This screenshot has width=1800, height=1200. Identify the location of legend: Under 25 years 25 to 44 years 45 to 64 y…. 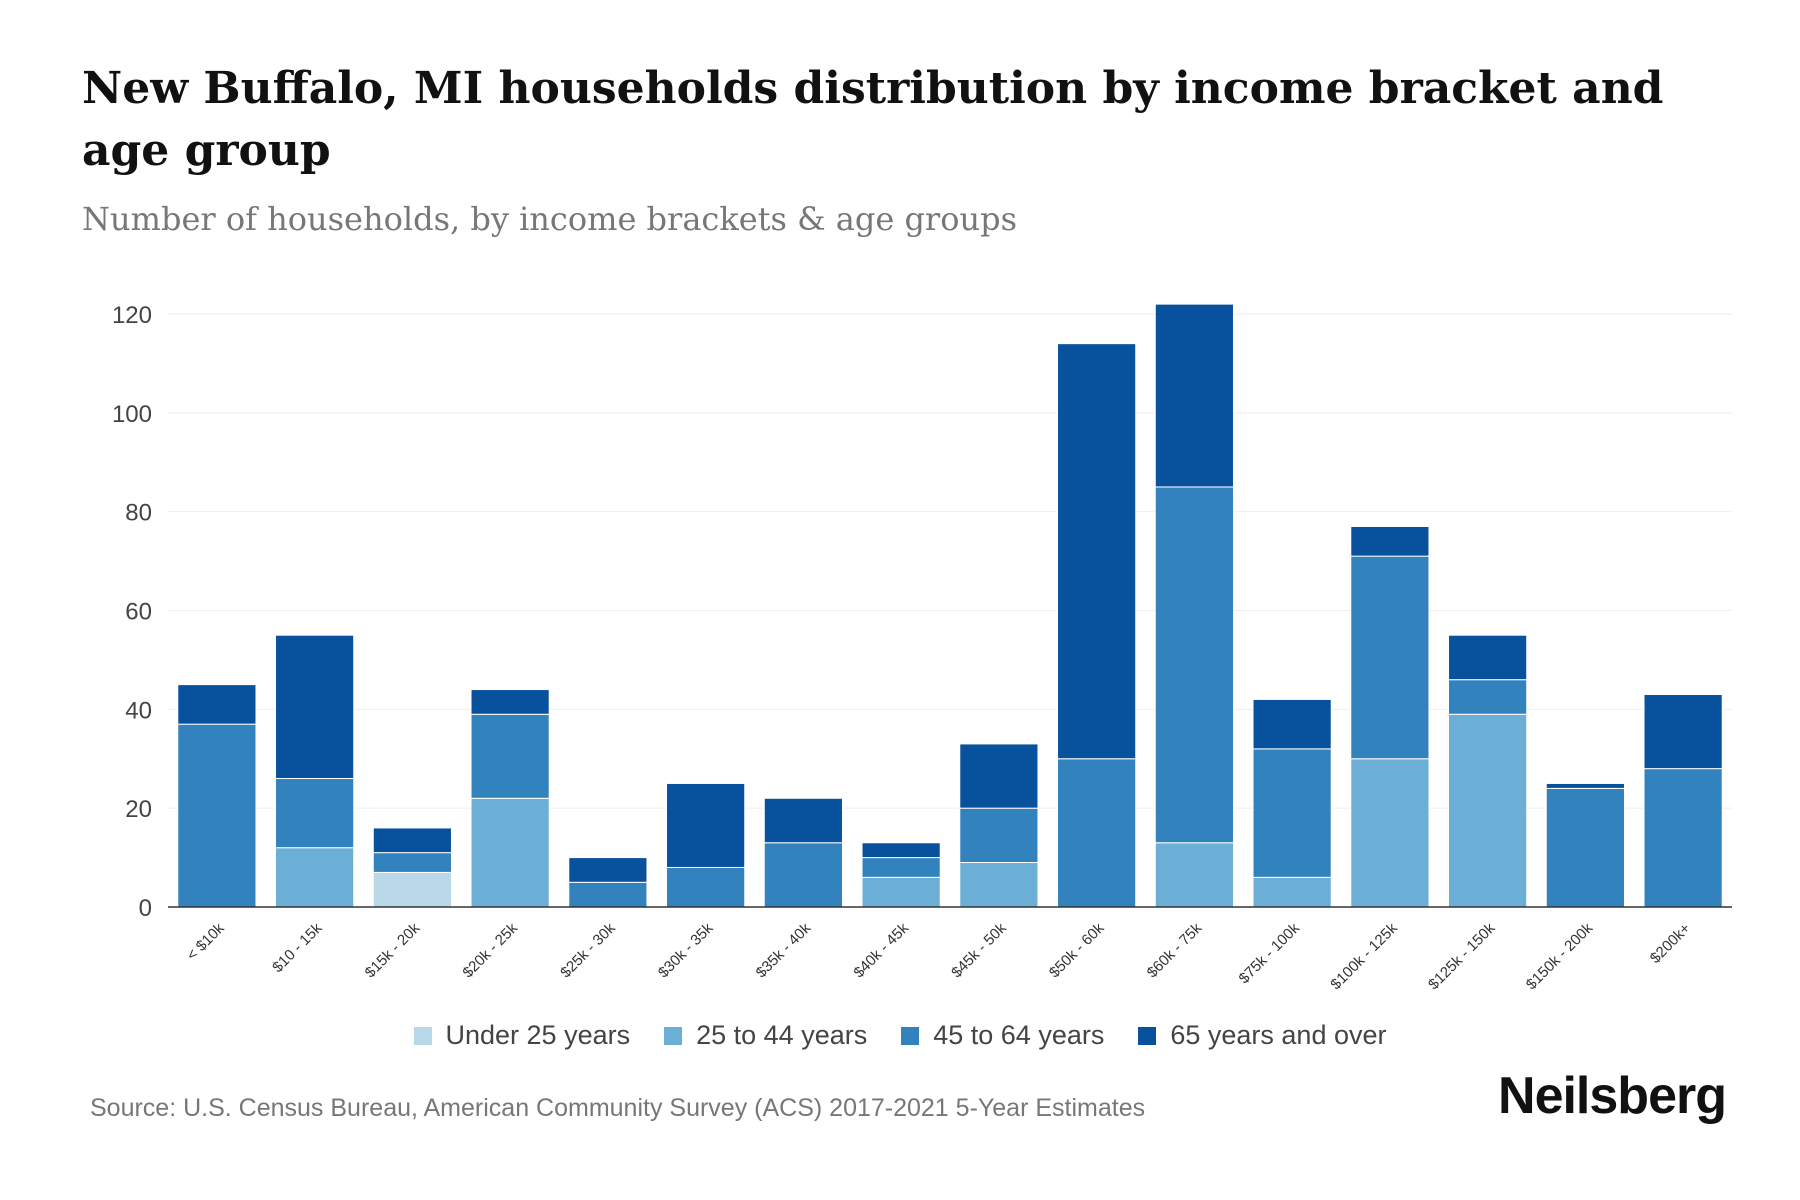
(900, 1035).